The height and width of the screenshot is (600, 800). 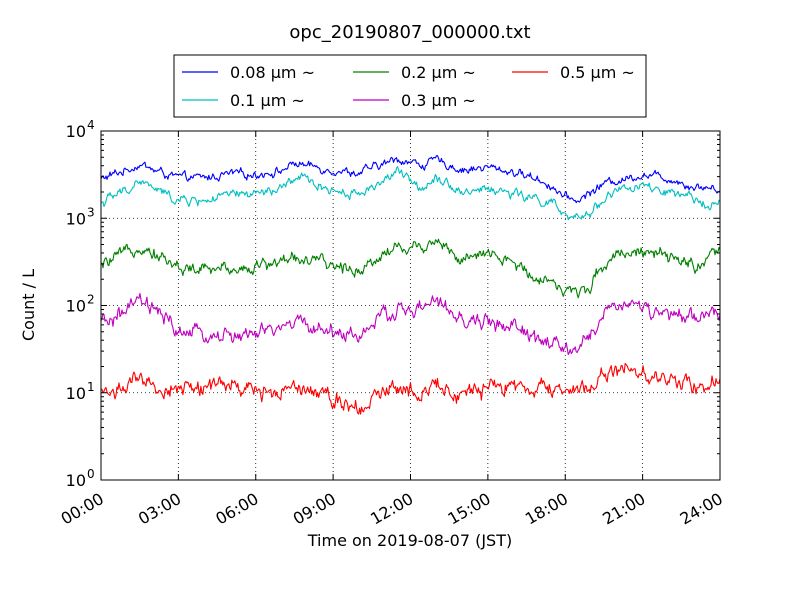 I want to click on legend-item: 0.2 μm ~, so click(x=414, y=72).